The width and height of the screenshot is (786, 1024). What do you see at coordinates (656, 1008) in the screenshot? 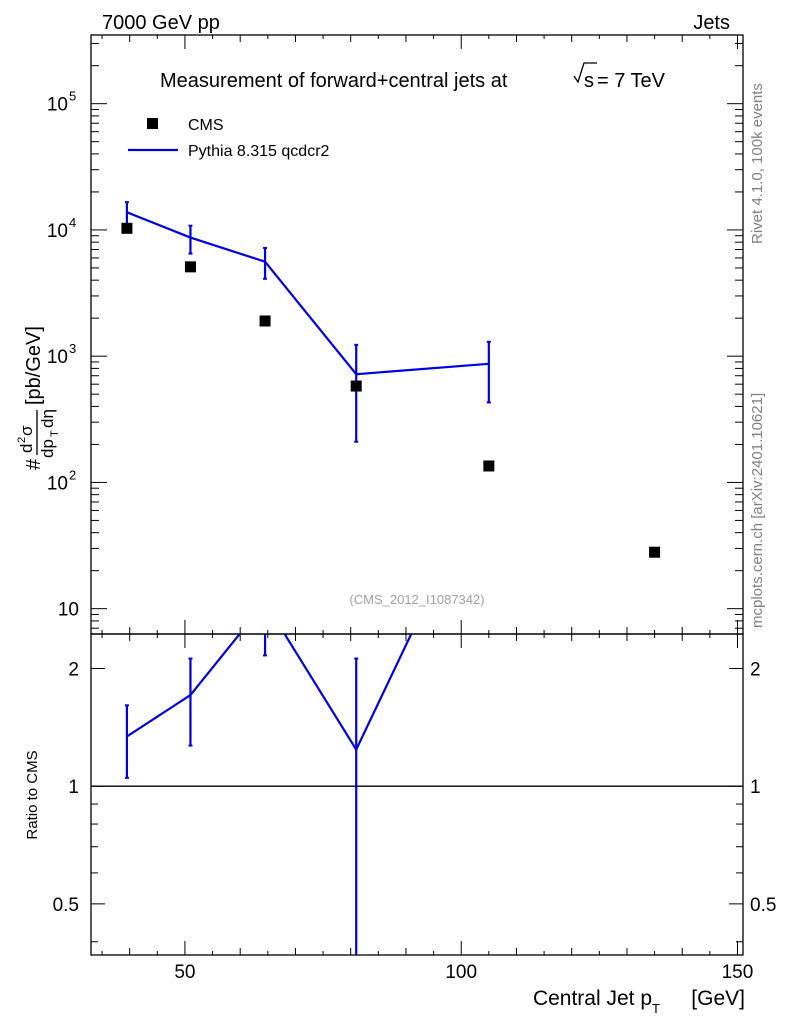
I see `x-label-subscript: T` at bounding box center [656, 1008].